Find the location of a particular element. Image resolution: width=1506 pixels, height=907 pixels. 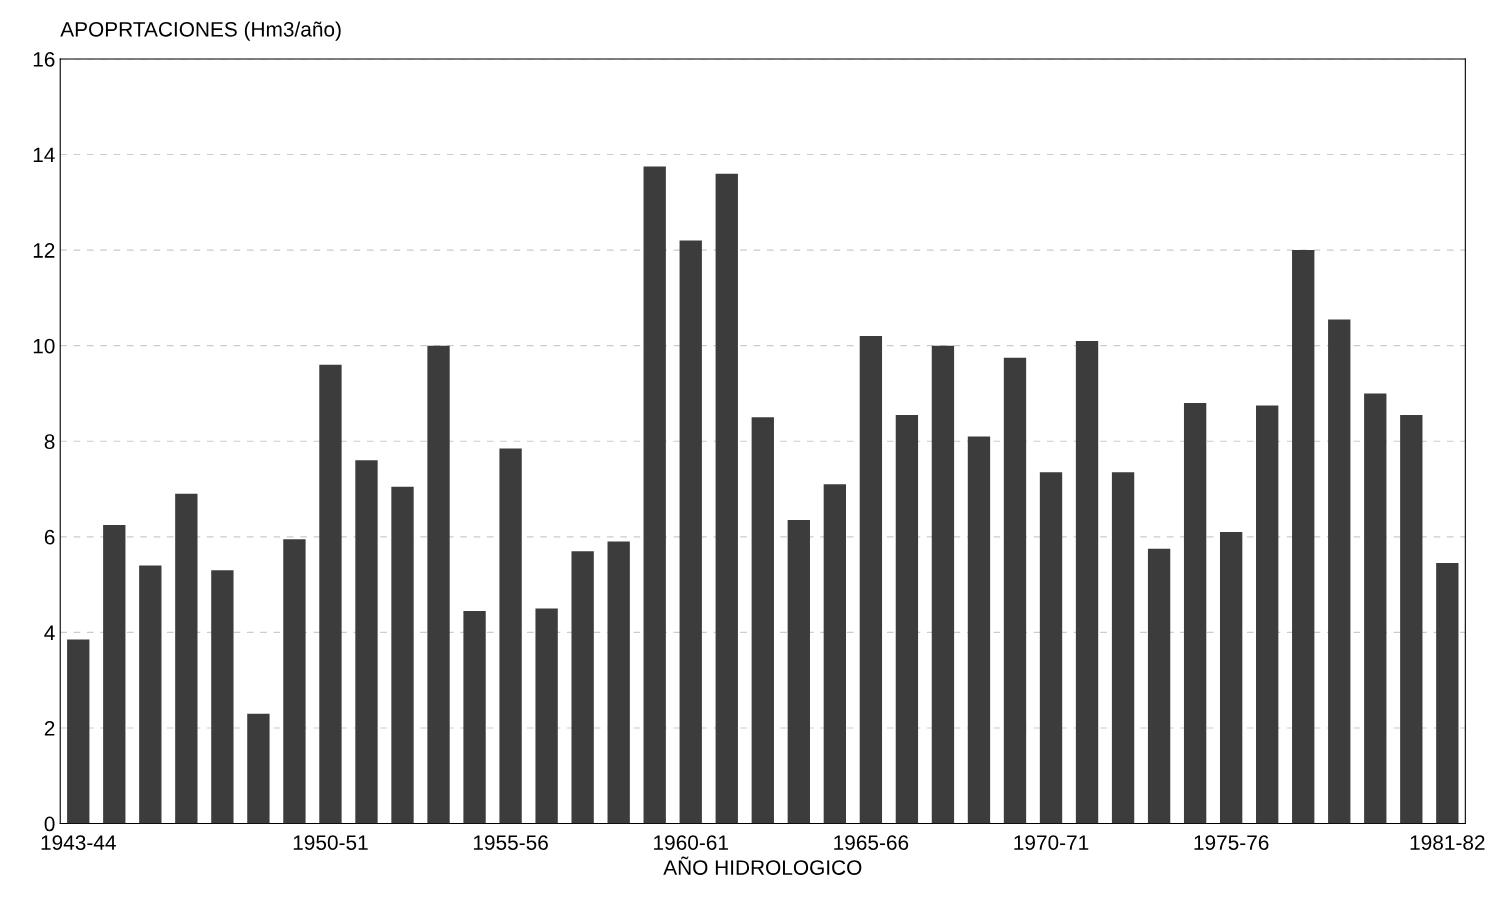

x-tick-label: 1943-44 is located at coordinates (78, 842).